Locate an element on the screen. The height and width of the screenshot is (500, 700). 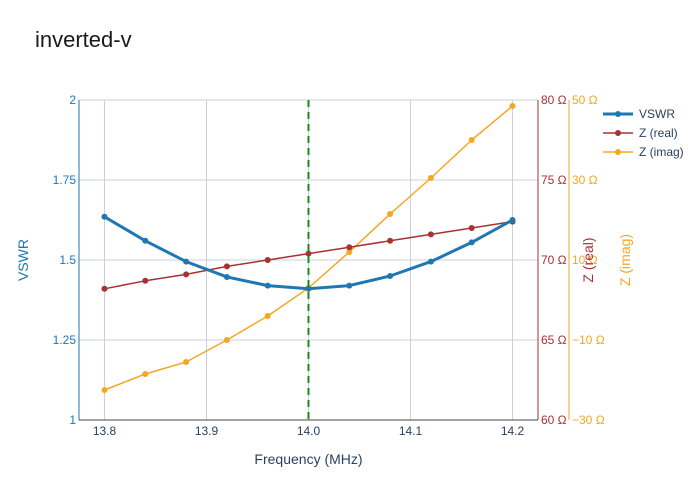
zimag-tick-label: 10 Ω is located at coordinates (585, 260).